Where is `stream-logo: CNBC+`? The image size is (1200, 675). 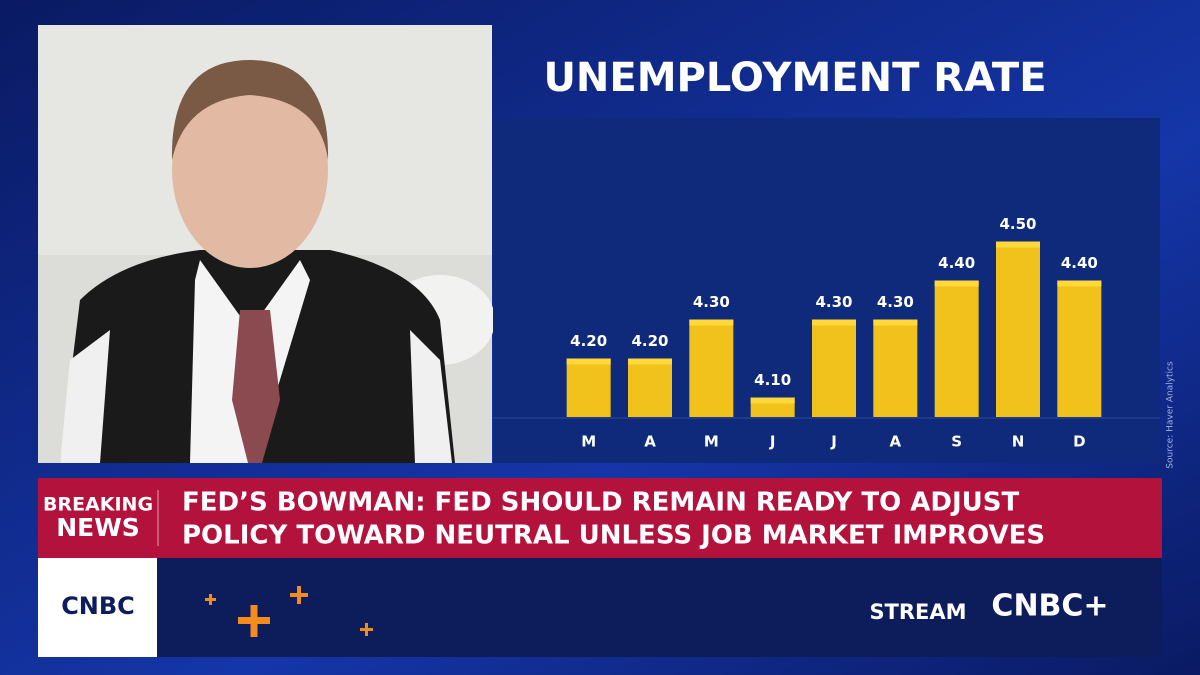
stream-logo: CNBC+ is located at coordinates (1049, 606).